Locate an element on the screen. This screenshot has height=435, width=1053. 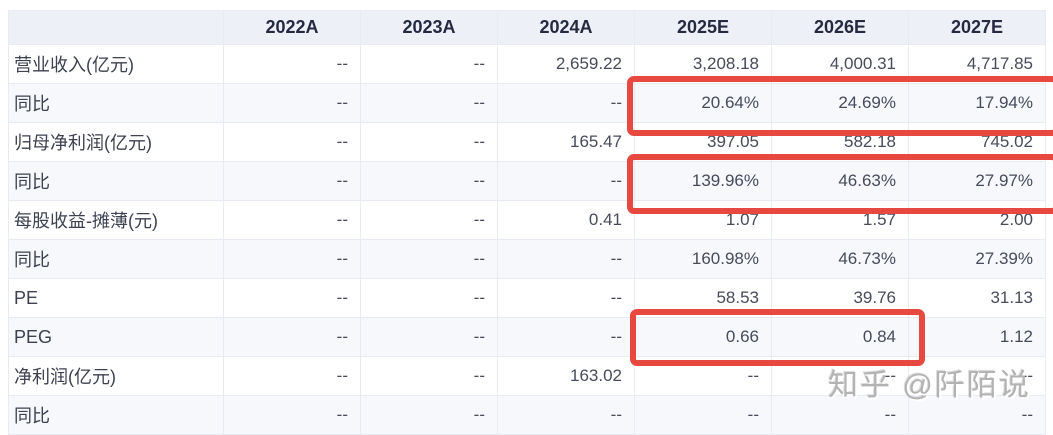
cell-value: 20.64% is located at coordinates (703, 103).